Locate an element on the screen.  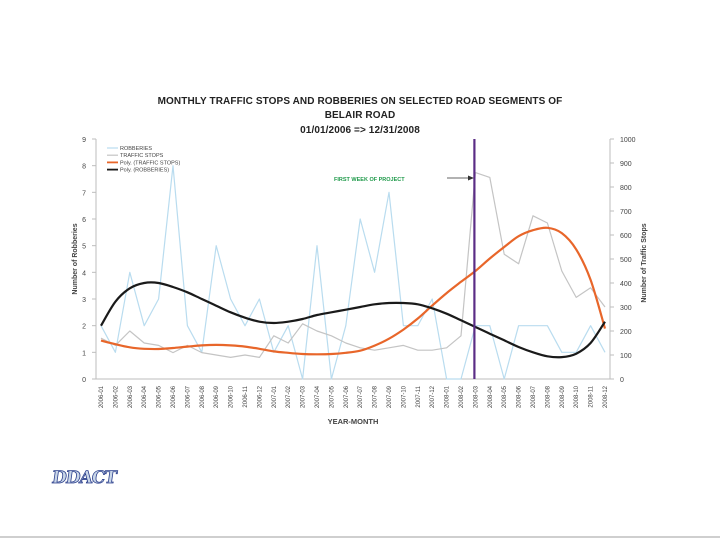
x-tick-label: 2008-02 is located at coordinates (462, 396).